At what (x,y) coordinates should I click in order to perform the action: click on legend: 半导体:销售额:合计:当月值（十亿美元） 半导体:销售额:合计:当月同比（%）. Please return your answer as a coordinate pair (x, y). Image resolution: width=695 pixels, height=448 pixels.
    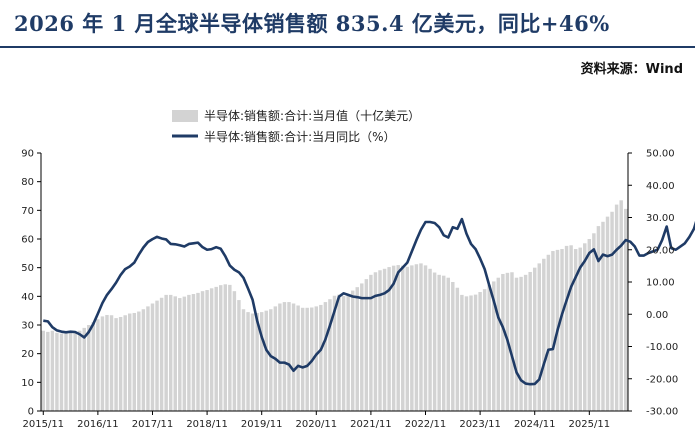
    Looking at the image, I should click on (296, 126).